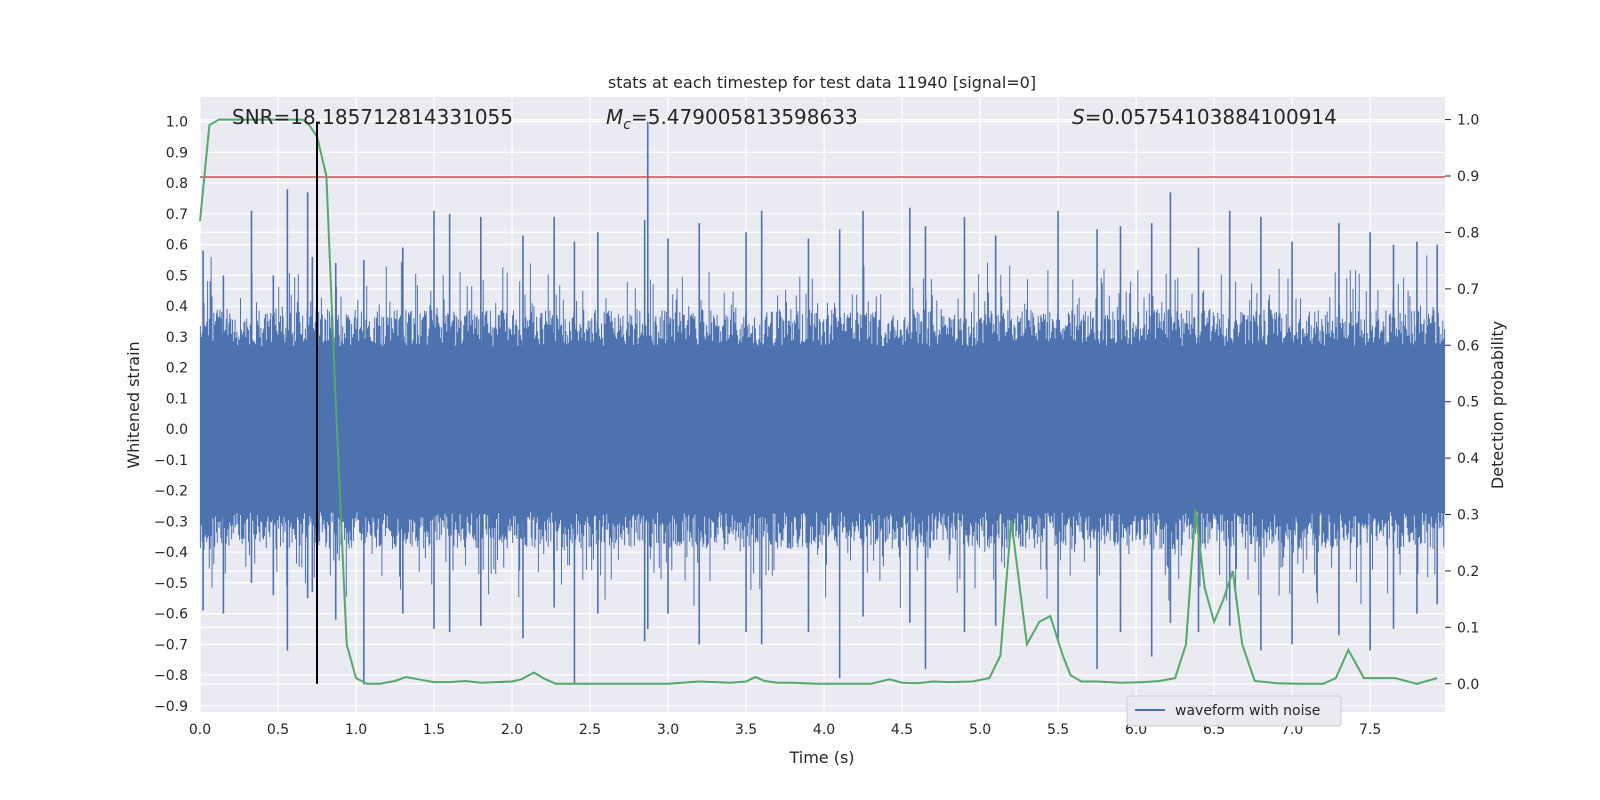  Describe the element at coordinates (171, 645) in the screenshot. I see `y-tick-label: −0.7` at that location.